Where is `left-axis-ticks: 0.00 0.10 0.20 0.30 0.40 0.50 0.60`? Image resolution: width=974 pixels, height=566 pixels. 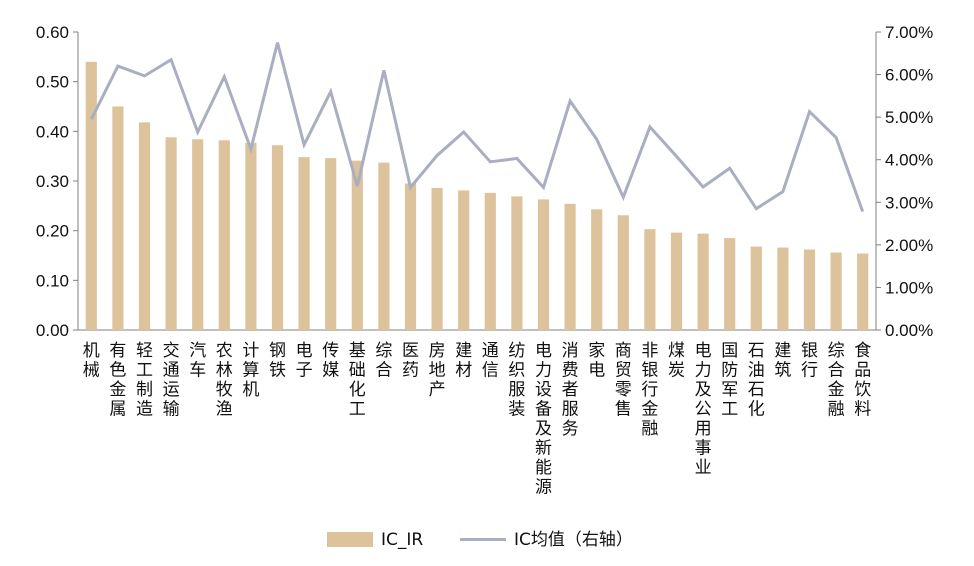
left-axis-ticks: 0.00 0.10 0.20 0.30 0.40 0.50 0.60 is located at coordinates (57, 181).